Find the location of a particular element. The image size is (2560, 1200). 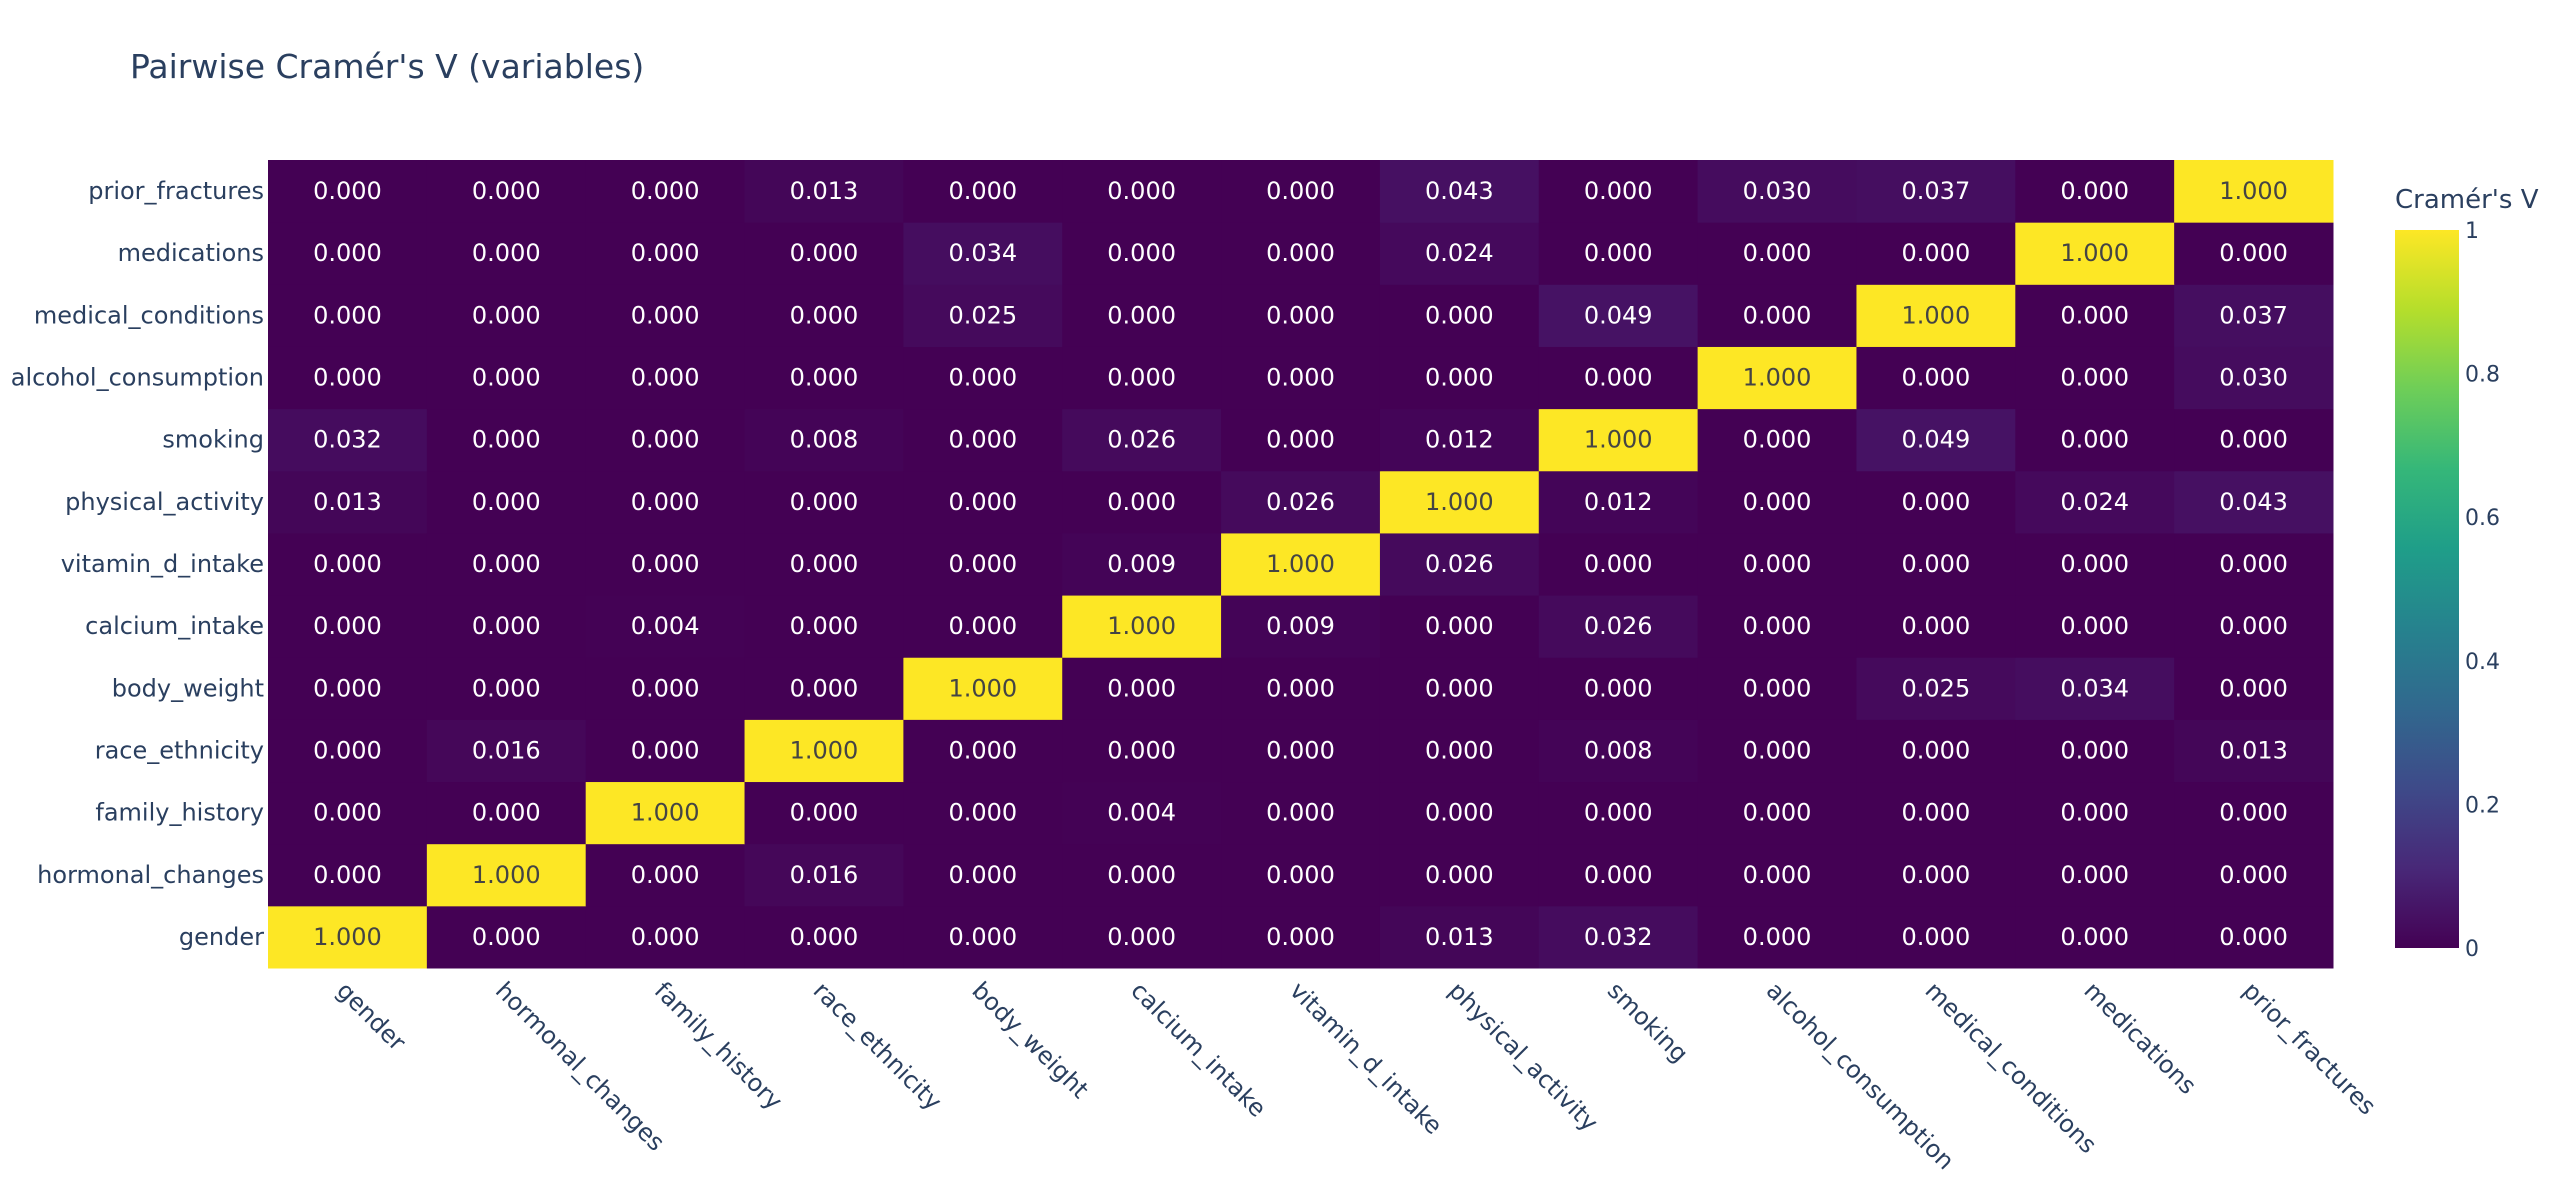

y-axis-tick-label: family_history is located at coordinates (179, 813).